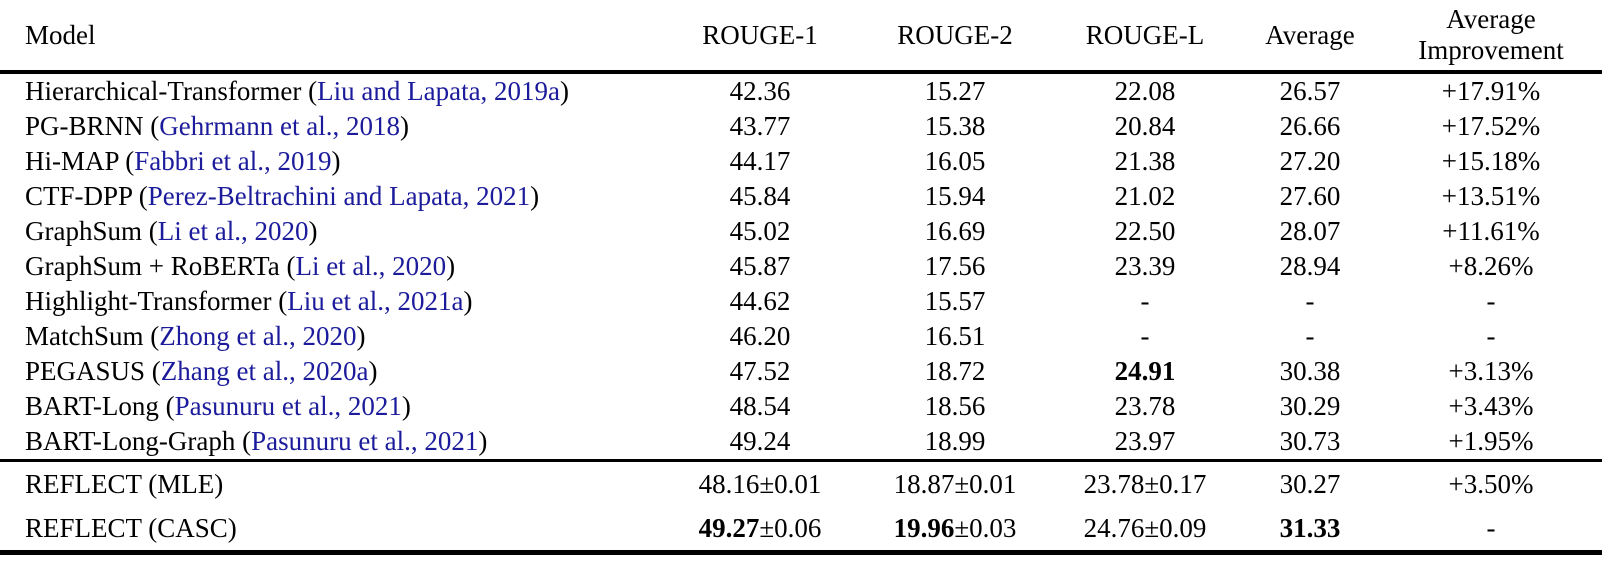  Describe the element at coordinates (955, 126) in the screenshot. I see `rouge2-cell: 15.38` at that location.